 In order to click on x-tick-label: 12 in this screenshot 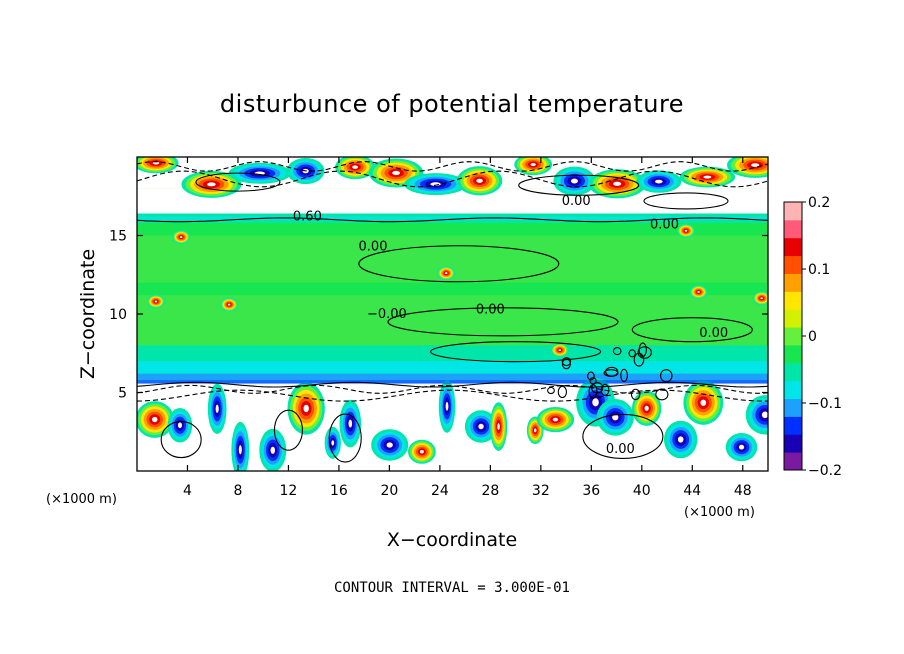, I will do `click(289, 491)`.